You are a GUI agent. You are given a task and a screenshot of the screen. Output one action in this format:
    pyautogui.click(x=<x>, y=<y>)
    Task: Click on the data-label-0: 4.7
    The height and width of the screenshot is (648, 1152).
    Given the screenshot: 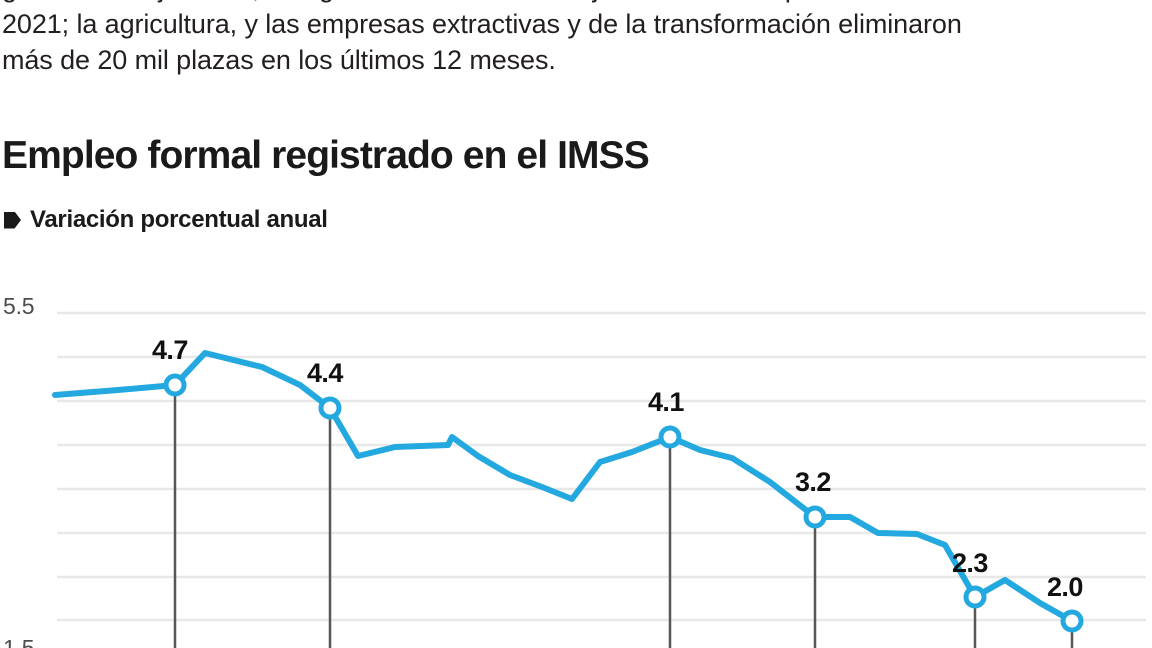 What is the action you would take?
    pyautogui.click(x=170, y=350)
    